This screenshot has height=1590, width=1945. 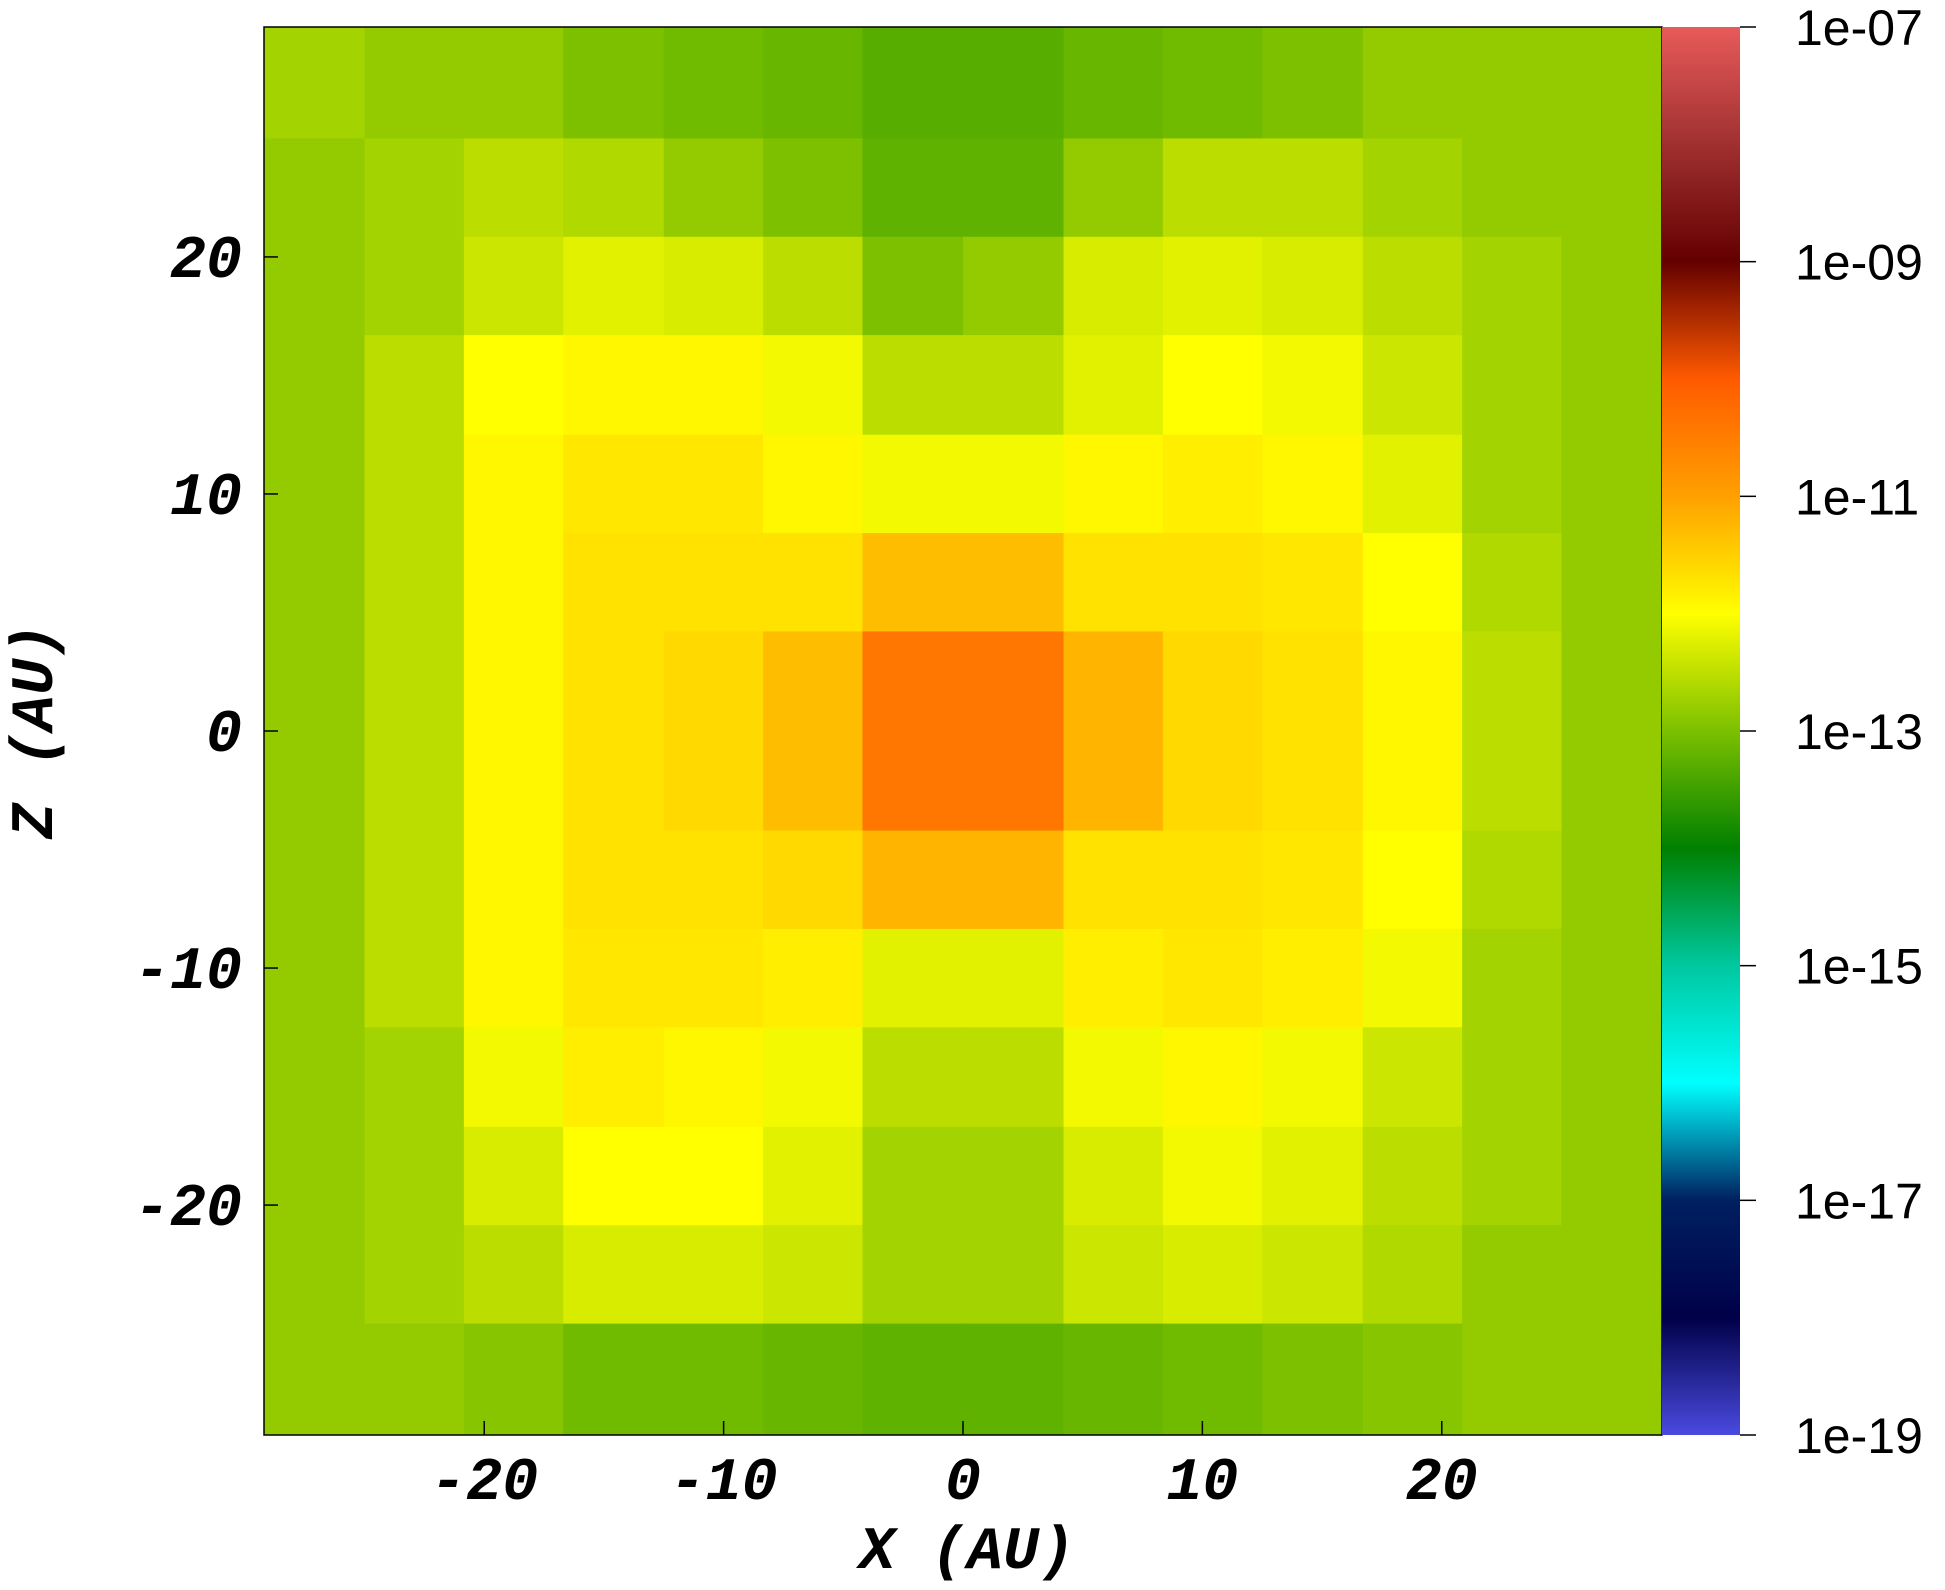 I want to click on y-tick-label: 10, so click(x=206, y=499).